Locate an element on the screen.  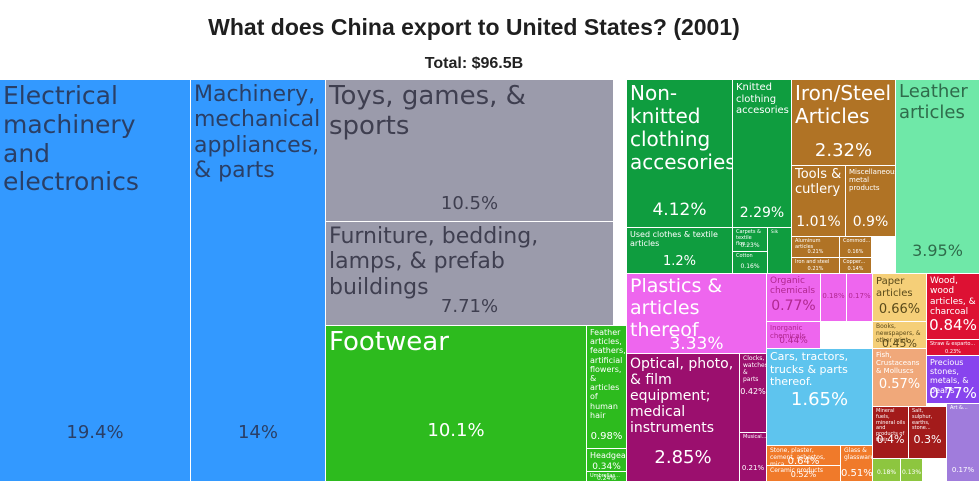
cell-value: 3.33% is located at coordinates (696, 344).